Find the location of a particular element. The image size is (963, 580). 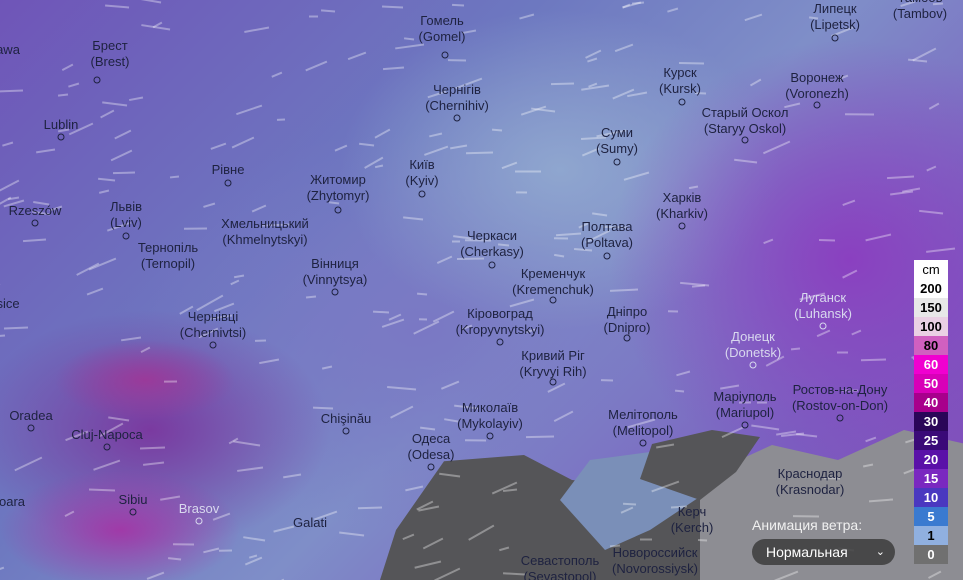

city-name: Севастополь is located at coordinates (560, 560).